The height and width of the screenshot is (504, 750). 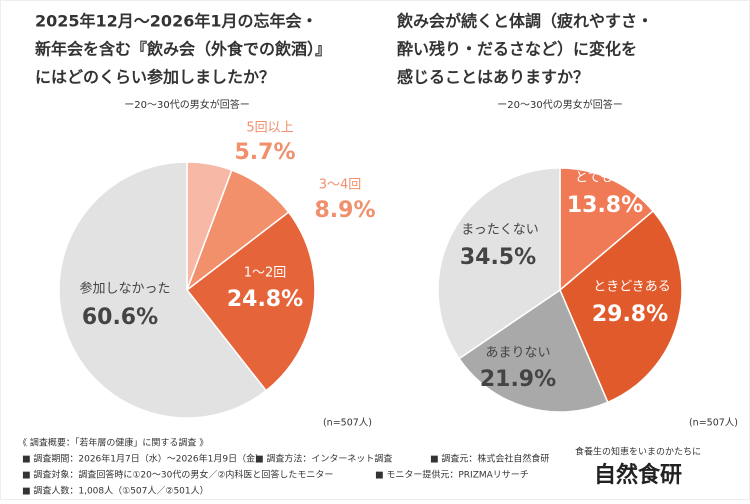 I want to click on slice-label: とてもある, so click(x=607, y=178).